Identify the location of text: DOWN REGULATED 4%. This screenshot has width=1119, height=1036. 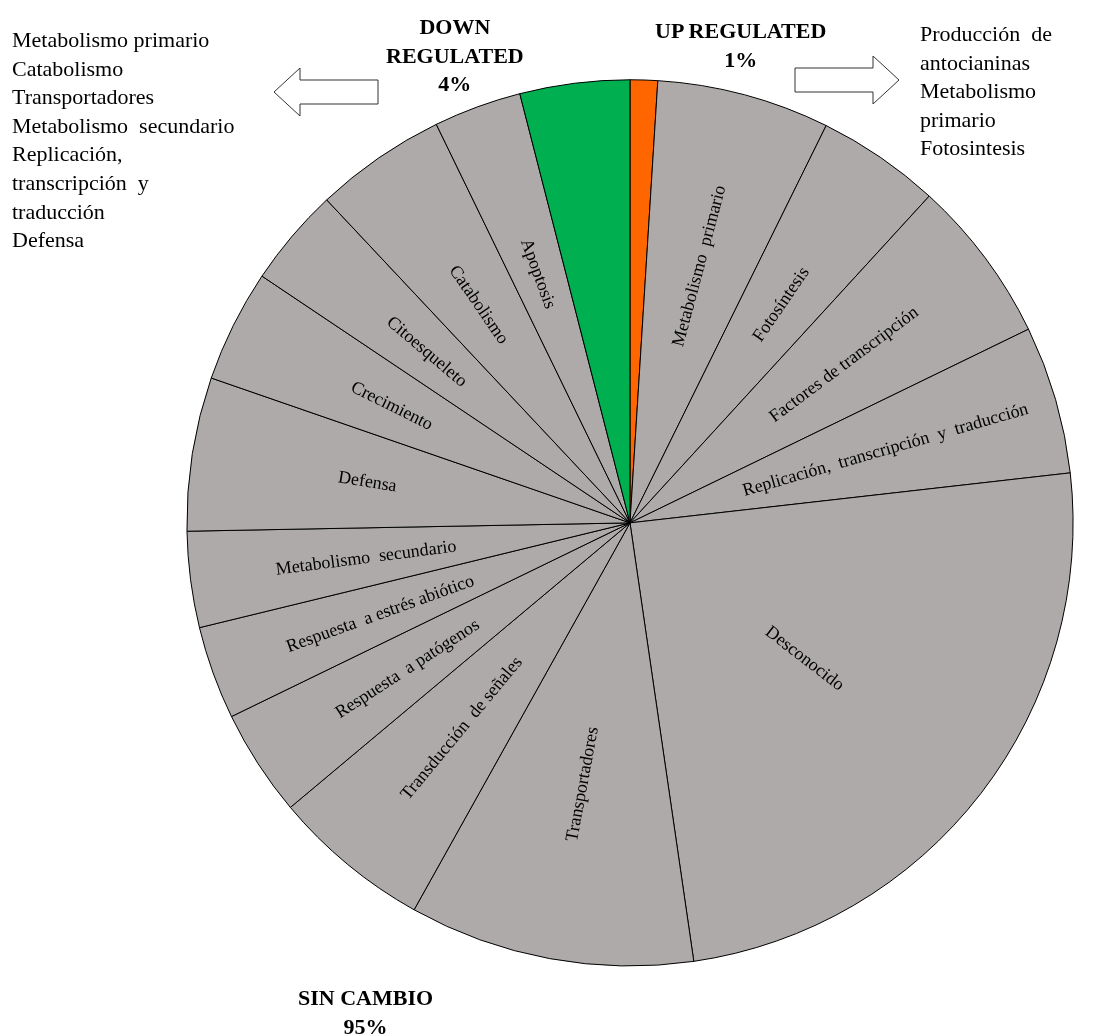
(455, 55).